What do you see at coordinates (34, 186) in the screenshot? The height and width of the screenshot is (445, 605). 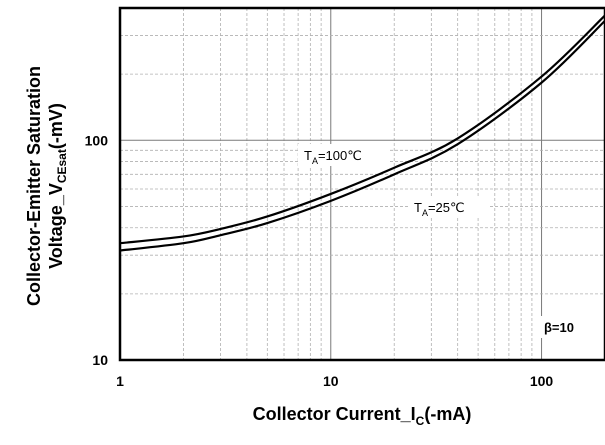 I see `y-axis-title-line1: Collector-Emitter Saturation` at bounding box center [34, 186].